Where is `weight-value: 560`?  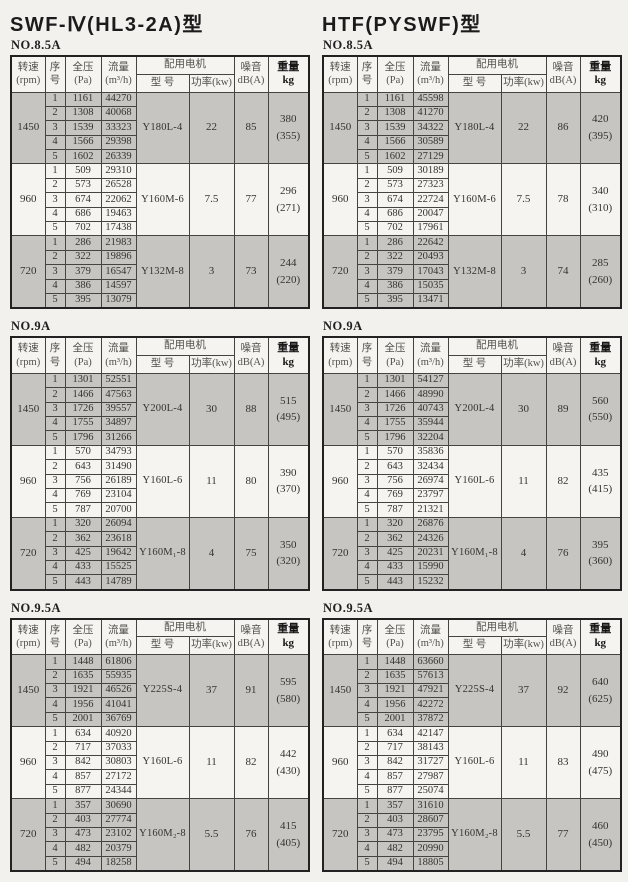
weight-value: 560 is located at coordinates (600, 400).